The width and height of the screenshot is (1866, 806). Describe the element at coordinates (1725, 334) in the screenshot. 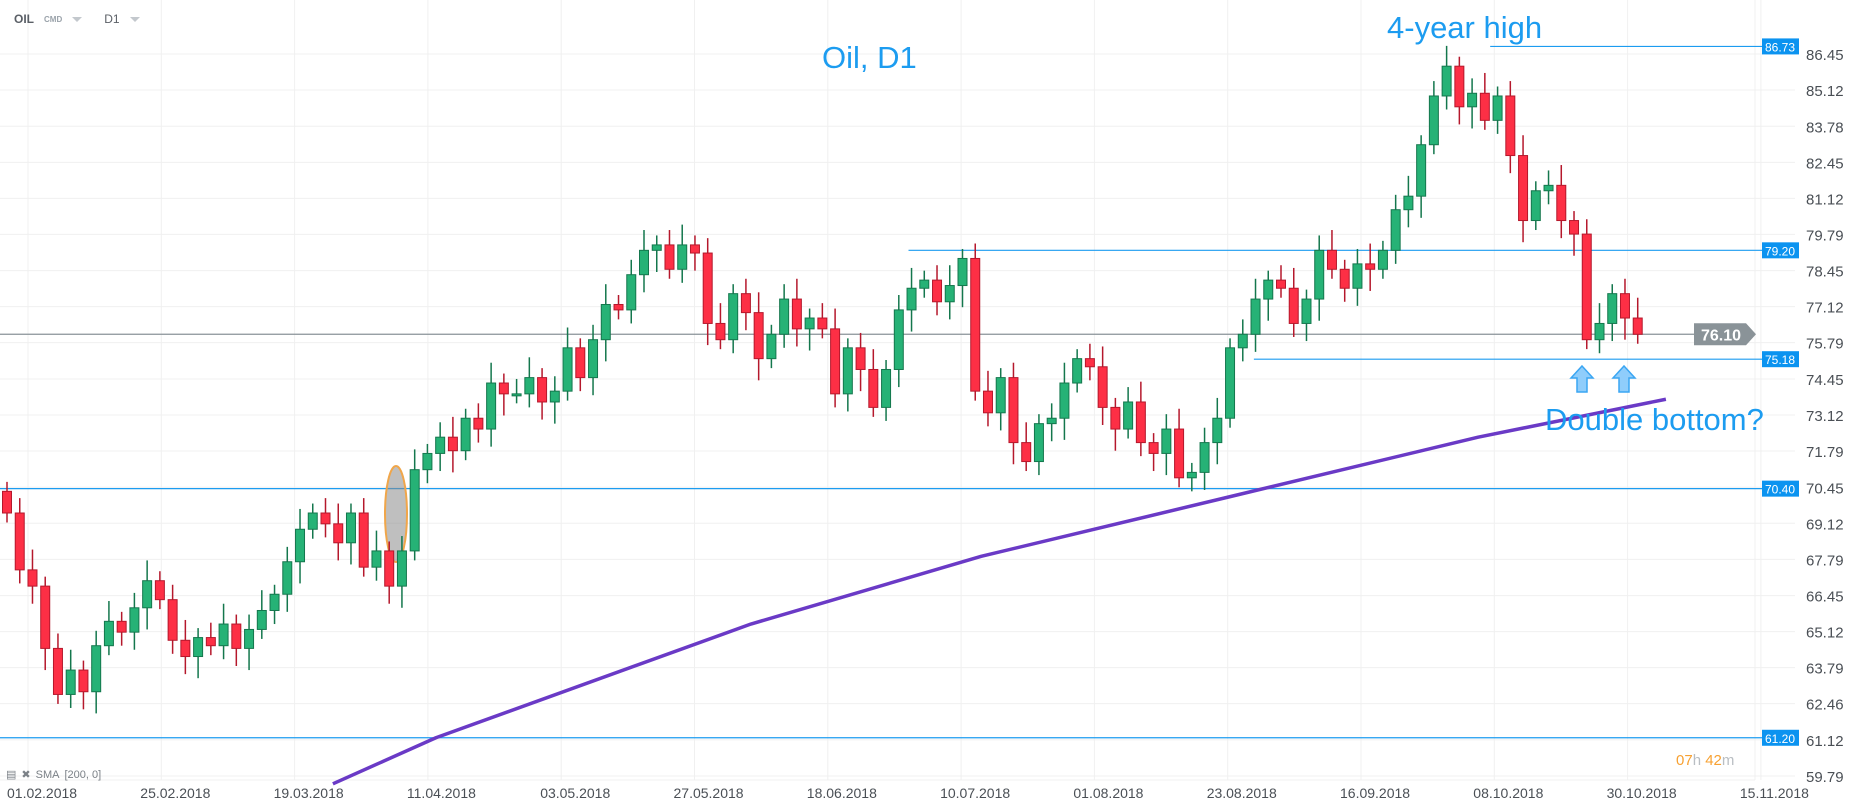

I see `current-price-tag` at that location.